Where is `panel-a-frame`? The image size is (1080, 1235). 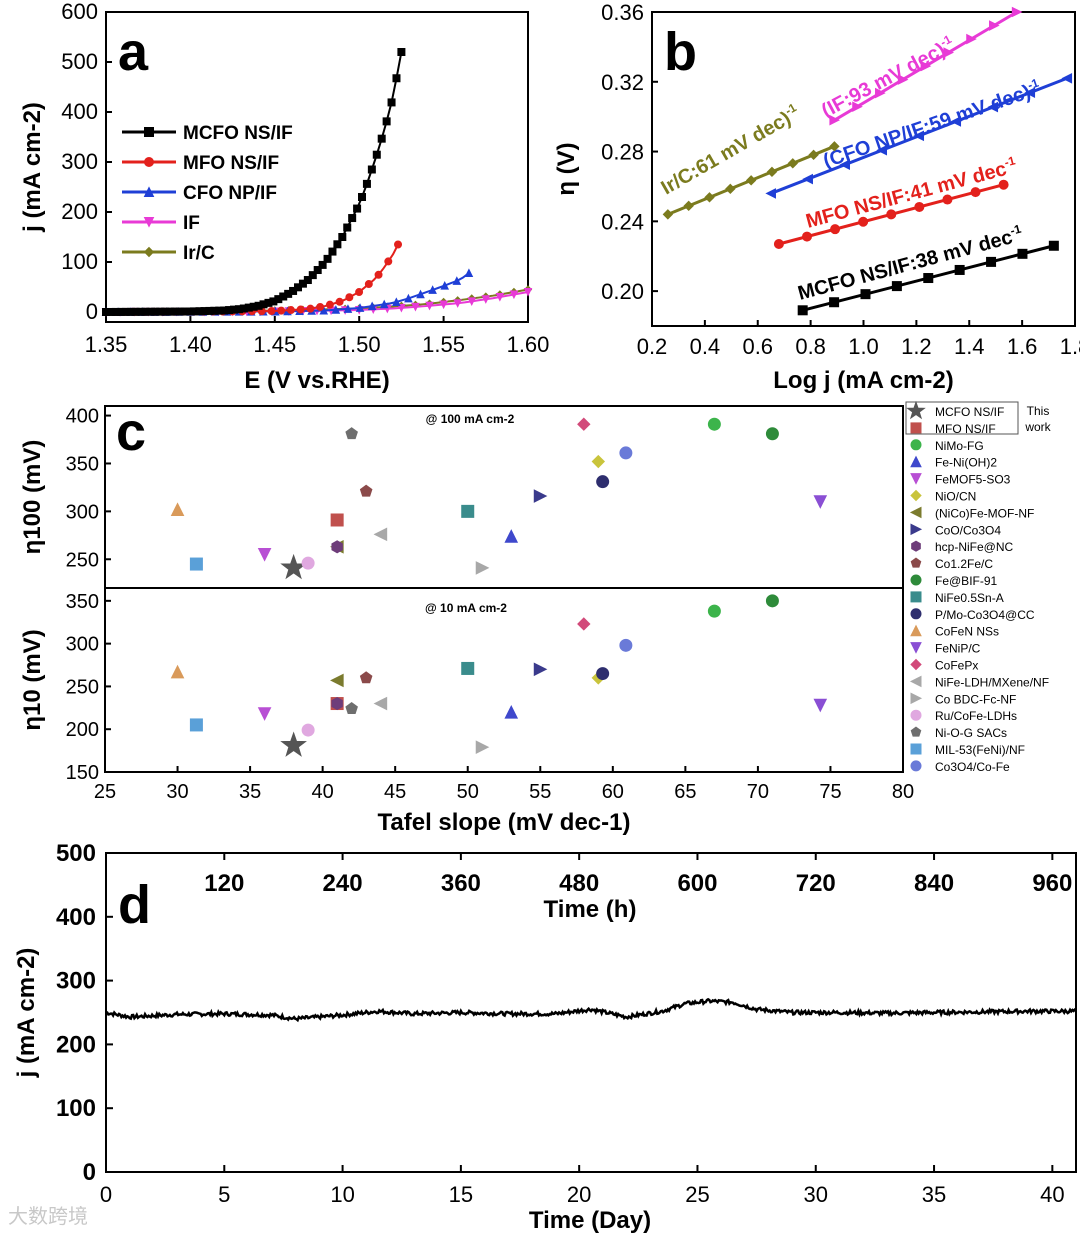
panel-a-frame is located at coordinates (317, 167).